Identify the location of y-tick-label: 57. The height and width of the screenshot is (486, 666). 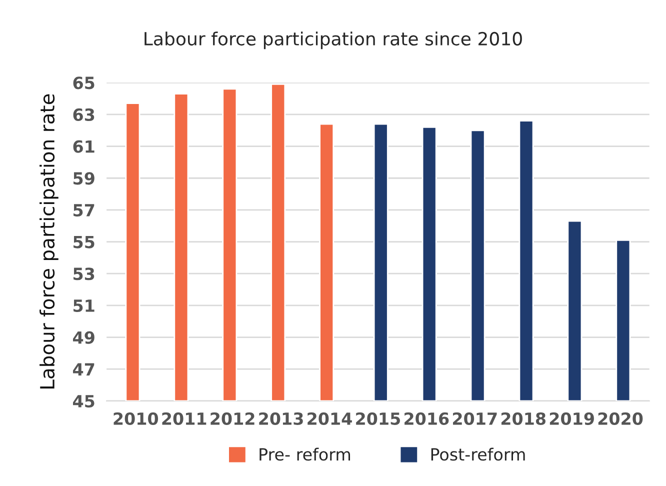
(84, 210).